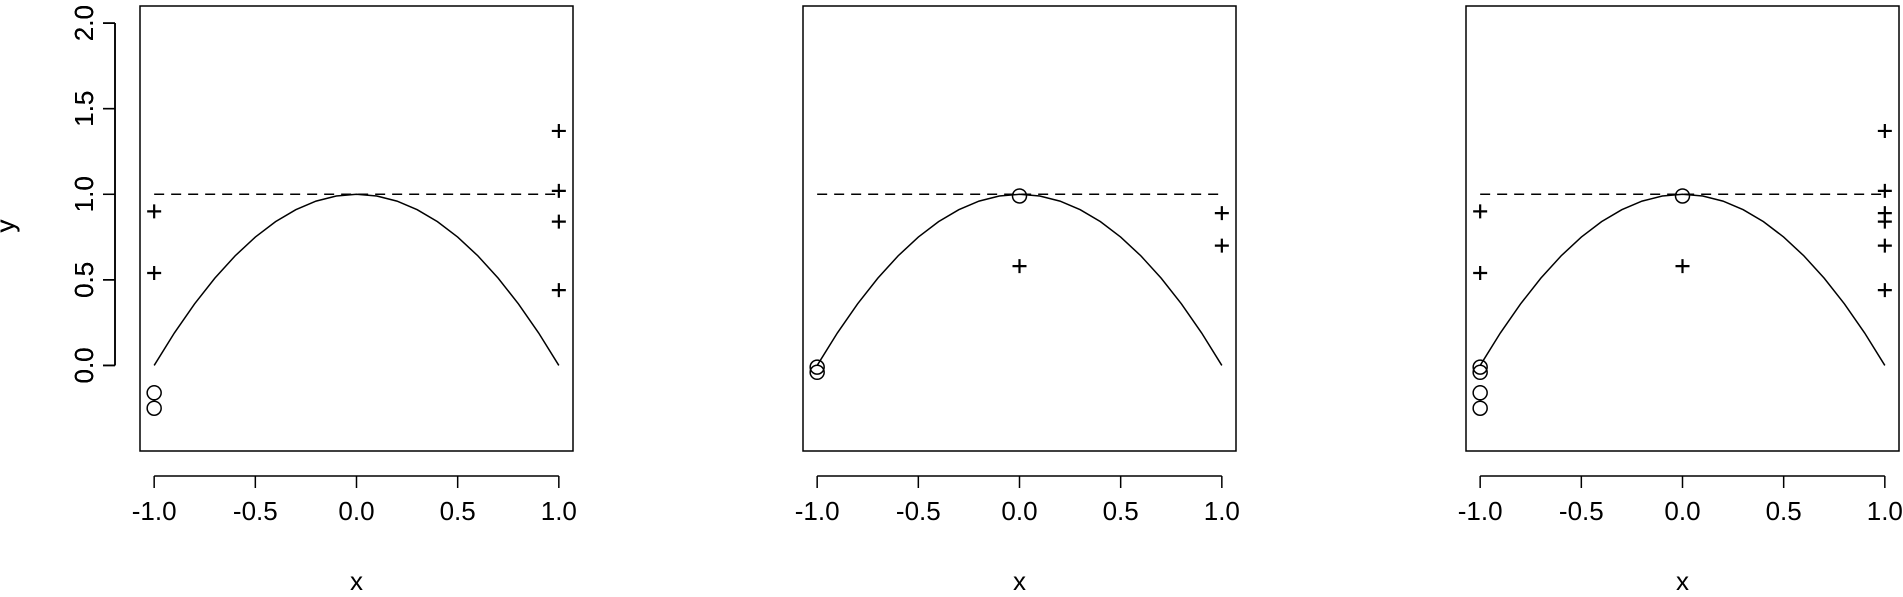 The height and width of the screenshot is (597, 1903). I want to click on y-tick-label: 1.5, so click(84, 109).